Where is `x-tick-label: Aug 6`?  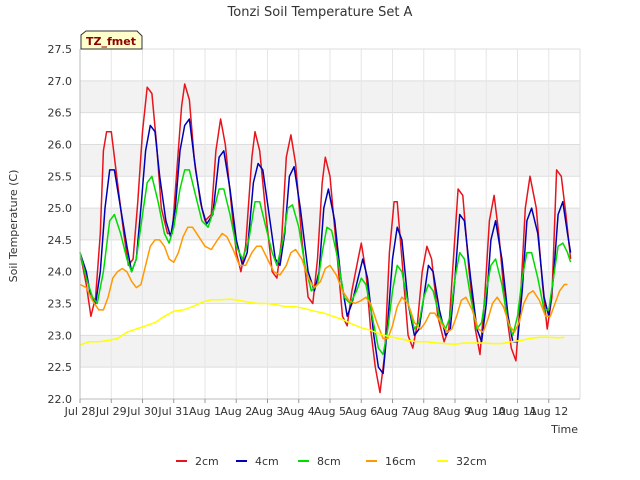 x-tick-label: Aug 6 is located at coordinates (361, 411).